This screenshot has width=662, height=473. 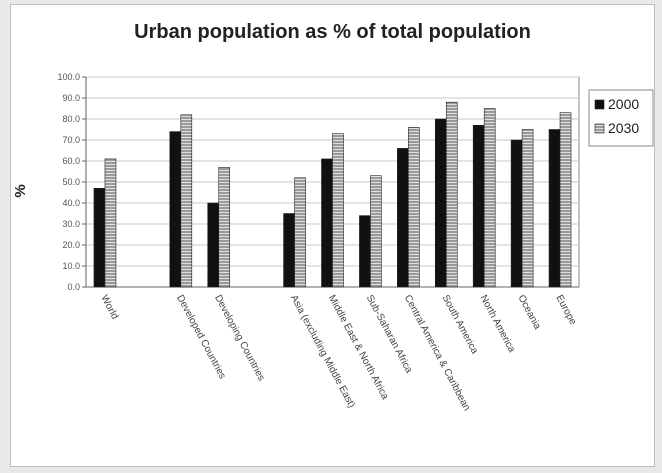 What do you see at coordinates (71, 203) in the screenshot?
I see `y-tick-label: 40.0` at bounding box center [71, 203].